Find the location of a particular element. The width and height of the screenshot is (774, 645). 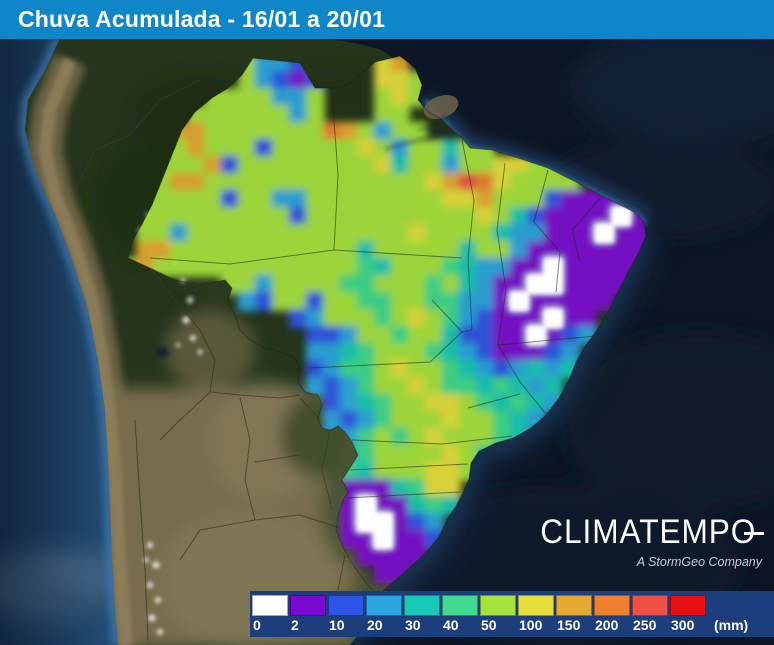

legend-label: 40 is located at coordinates (451, 625).